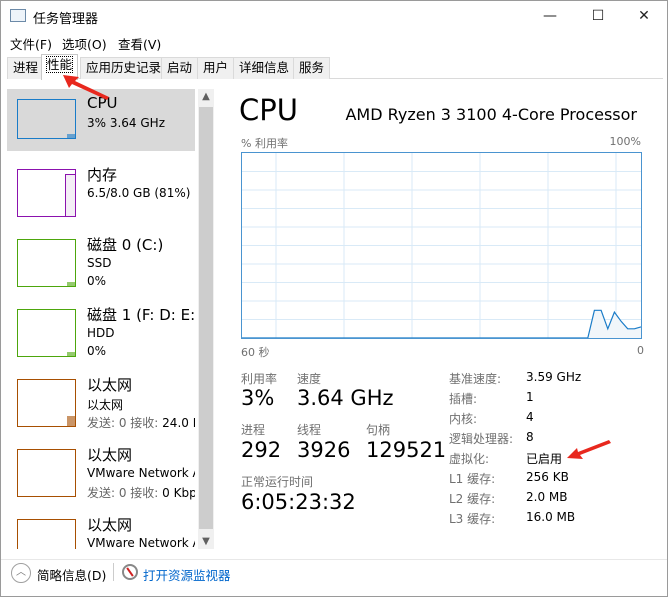 This screenshot has height=597, width=668. What do you see at coordinates (472, 499) in the screenshot?
I see `spec-label: L2 缓存:` at bounding box center [472, 499].